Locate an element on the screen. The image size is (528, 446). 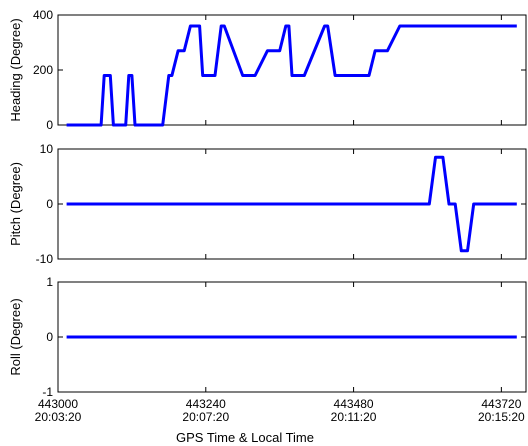
pitch-y-axis-label: Pitch (Degree) is located at coordinates (15, 204).